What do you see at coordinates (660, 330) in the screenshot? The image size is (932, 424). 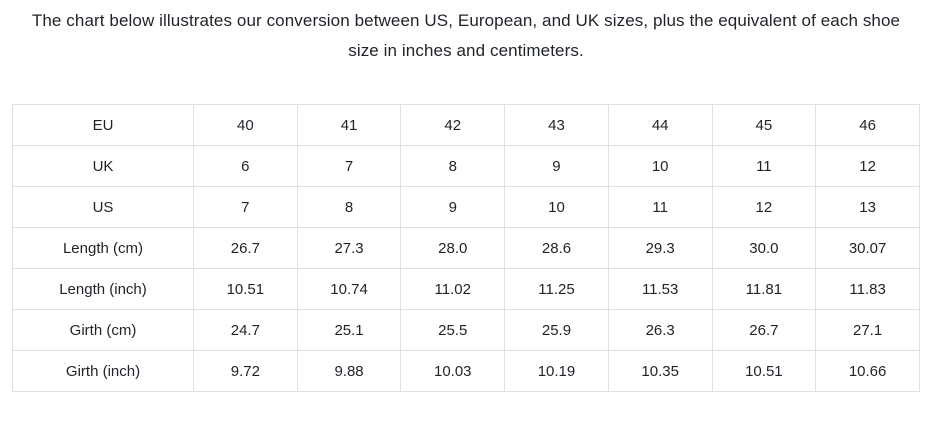 I see `table-cell: 26.3` at bounding box center [660, 330].